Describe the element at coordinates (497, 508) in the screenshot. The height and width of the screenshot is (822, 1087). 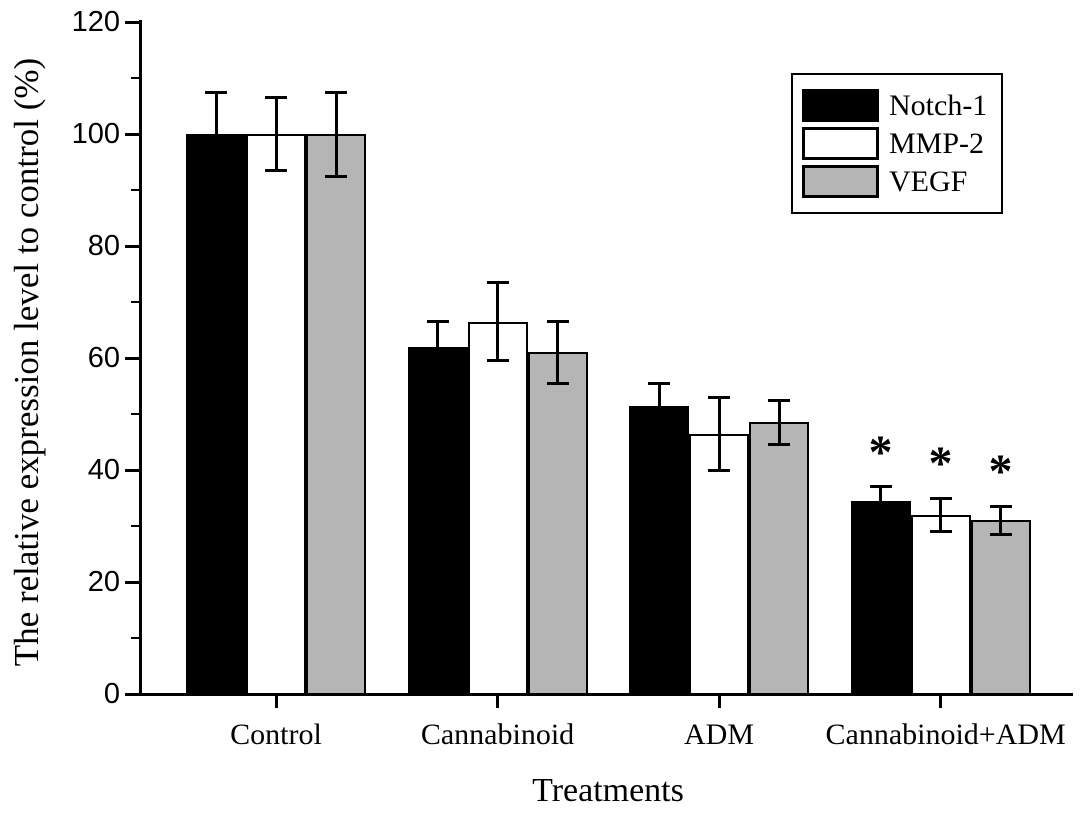
I see `bar-mmp-2-cannabinoid` at that location.